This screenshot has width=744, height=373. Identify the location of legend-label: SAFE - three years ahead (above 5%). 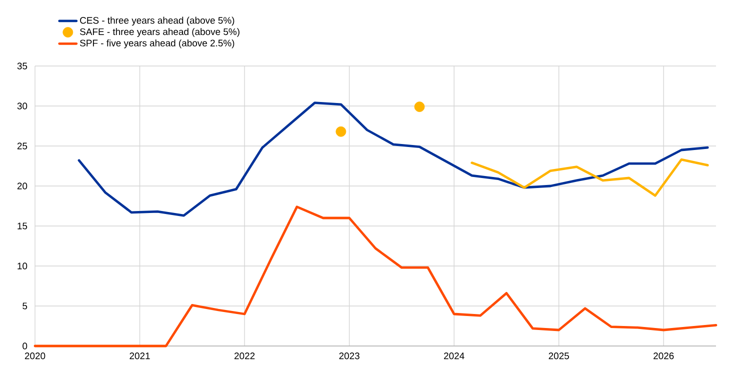
(160, 32).